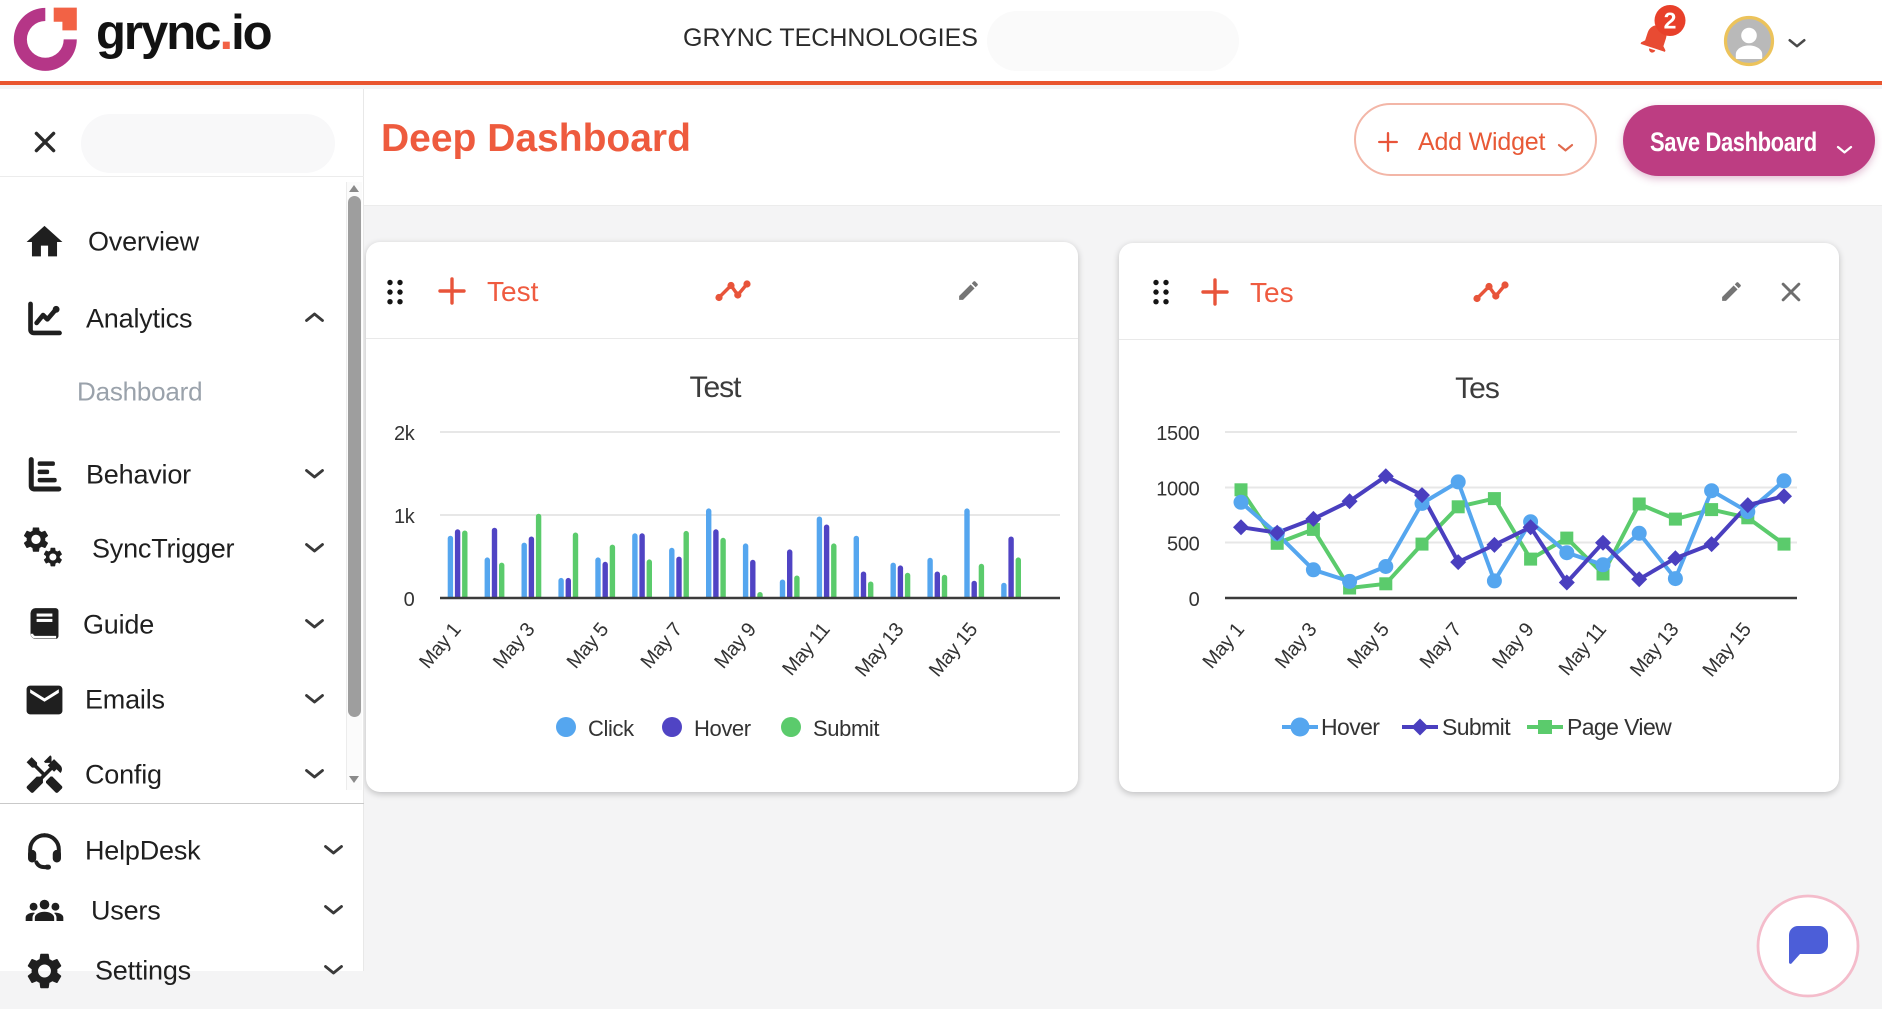 The height and width of the screenshot is (1009, 1882). I want to click on svg-text: Click, so click(611, 728).